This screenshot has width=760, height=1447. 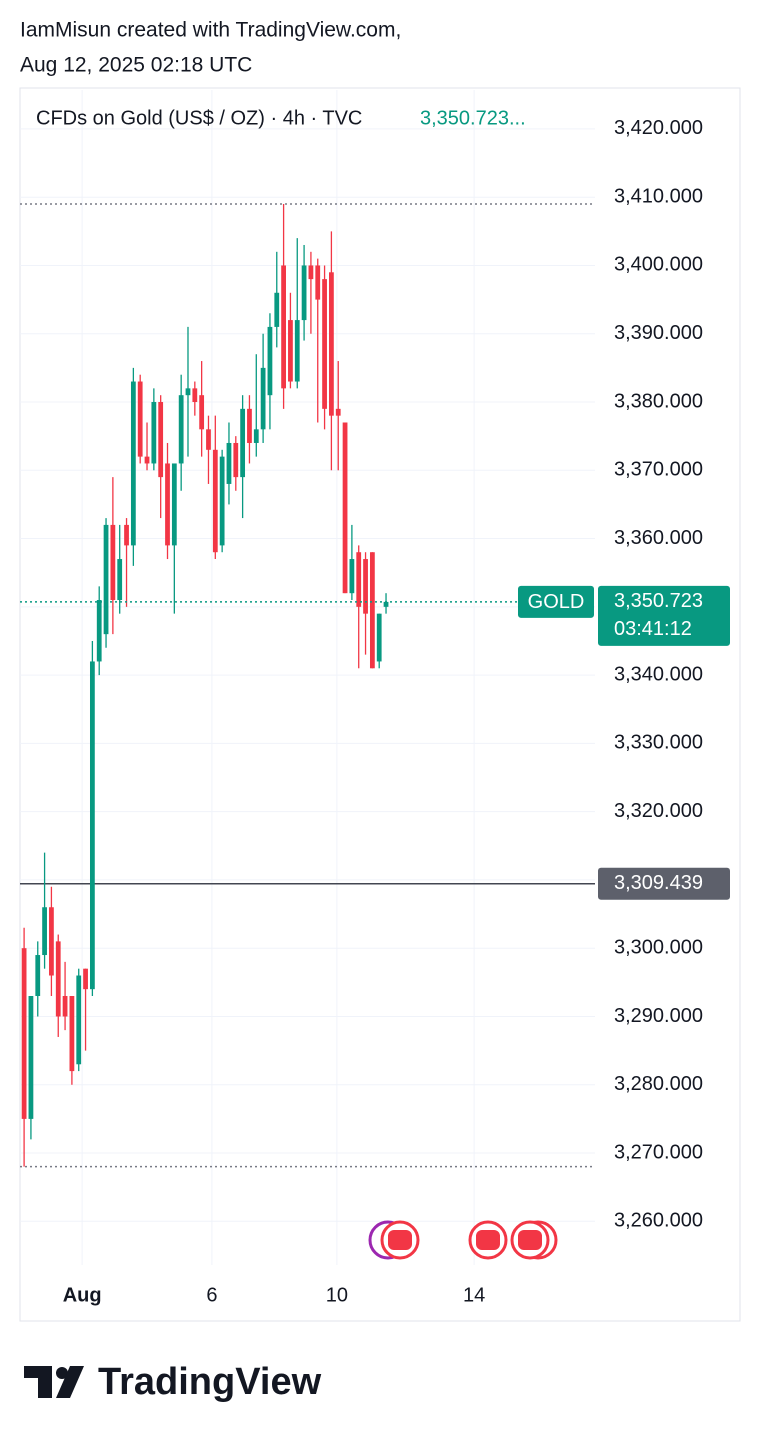 I want to click on y-tick-label: 3,400.000, so click(x=658, y=265).